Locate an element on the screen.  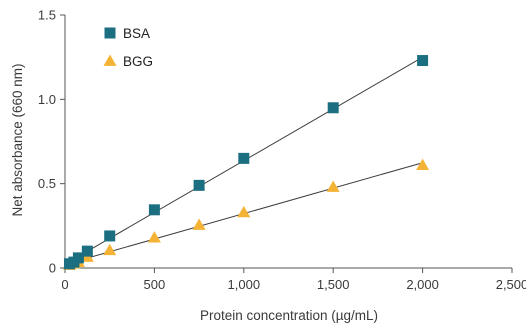
x-tick-label: 2,000 is located at coordinates (422, 284).